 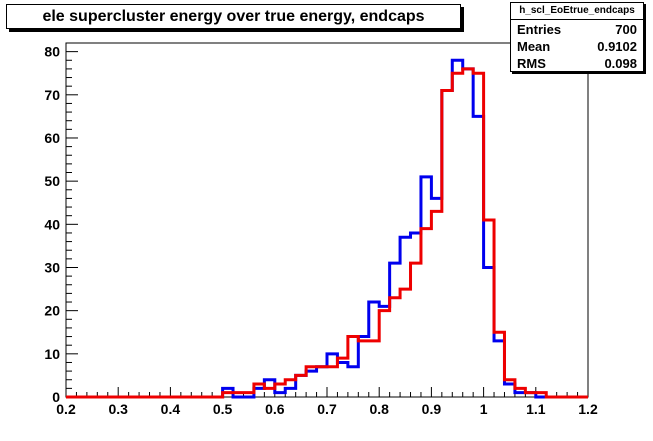 What do you see at coordinates (52, 354) in the screenshot?
I see `y-tick-label: 10` at bounding box center [52, 354].